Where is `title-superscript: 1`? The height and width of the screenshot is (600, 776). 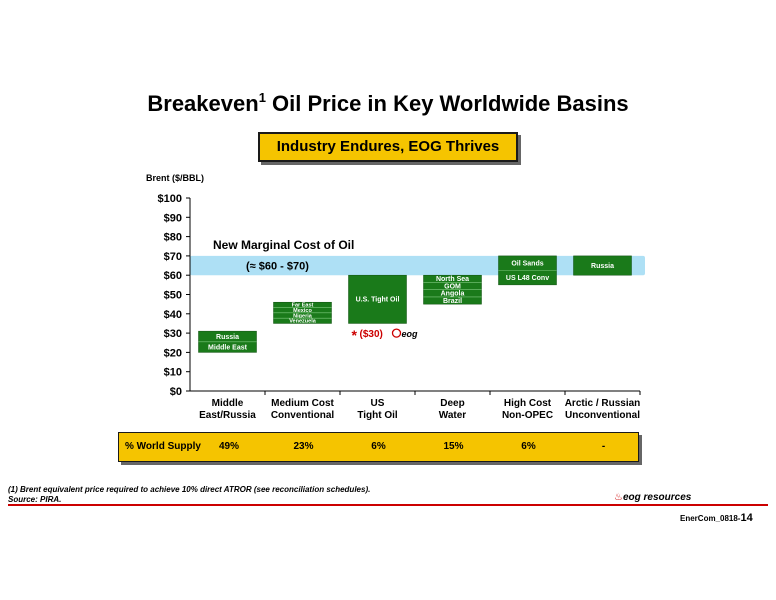 title-superscript: 1 is located at coordinates (262, 97).